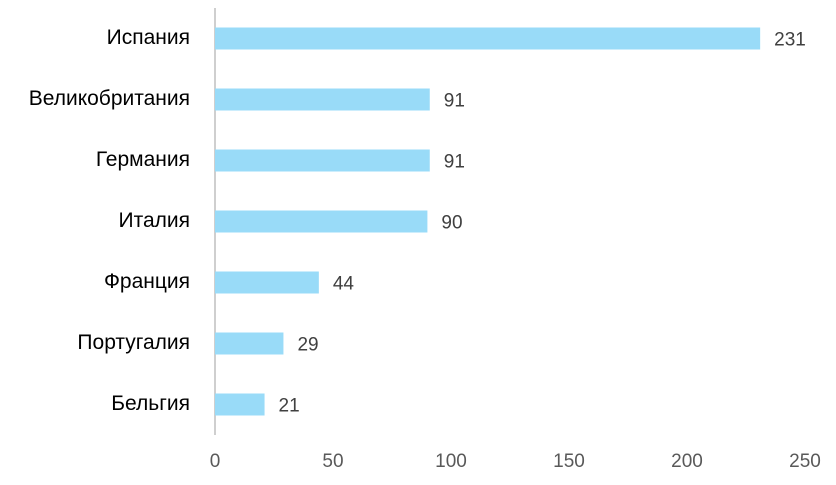 This screenshot has width=836, height=485. Describe the element at coordinates (109, 98) in the screenshot. I see `y-tick-label: Великобритания` at that location.